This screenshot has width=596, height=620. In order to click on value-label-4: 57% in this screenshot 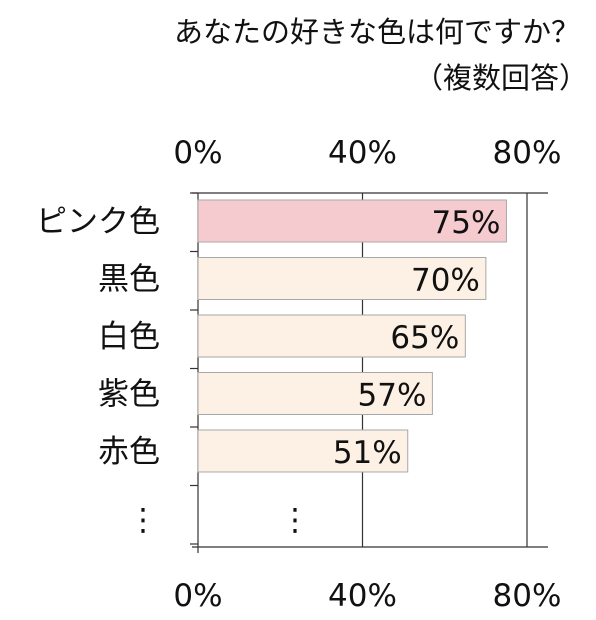, I will do `click(392, 396)`.